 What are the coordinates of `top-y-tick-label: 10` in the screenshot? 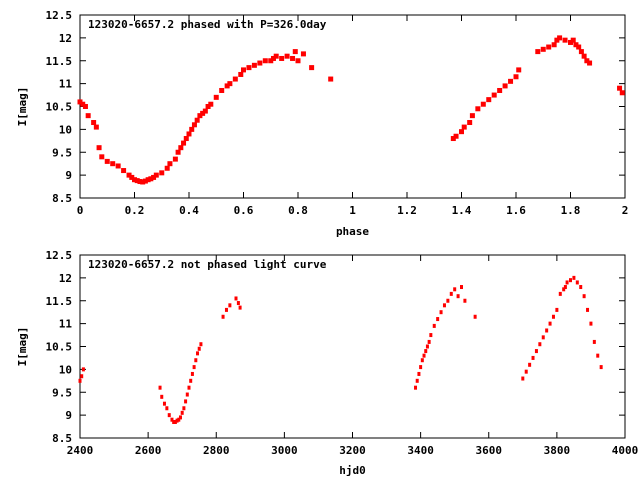 It's located at (65, 129).